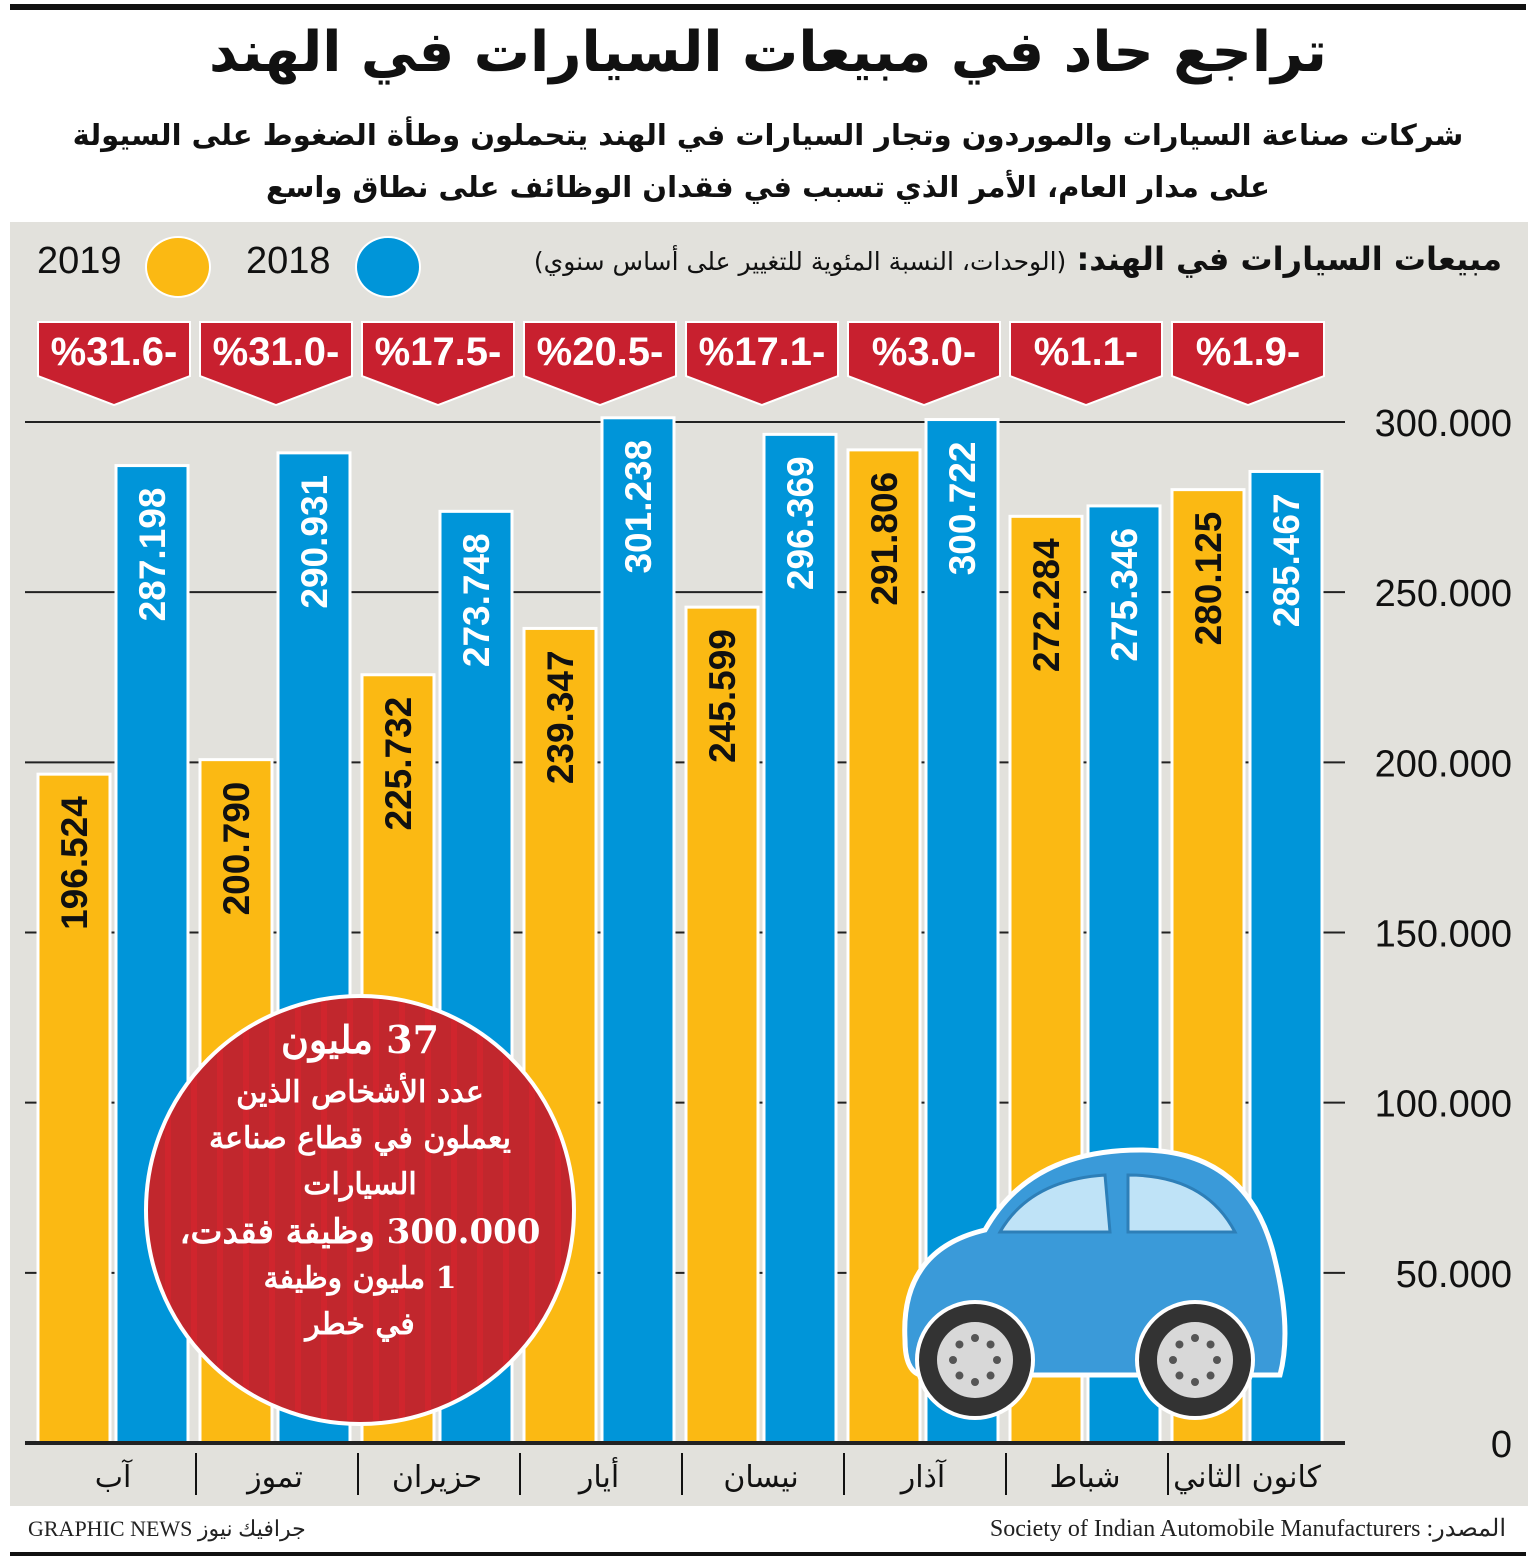 This screenshot has width=1536, height=1567. Describe the element at coordinates (598, 1475) in the screenshot. I see `x-tick-label: أيار` at that location.